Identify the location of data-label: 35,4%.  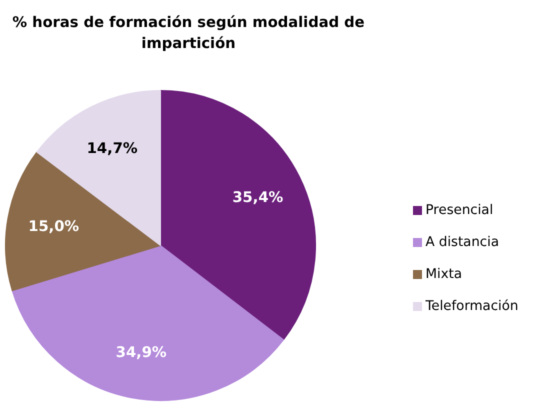
(258, 197).